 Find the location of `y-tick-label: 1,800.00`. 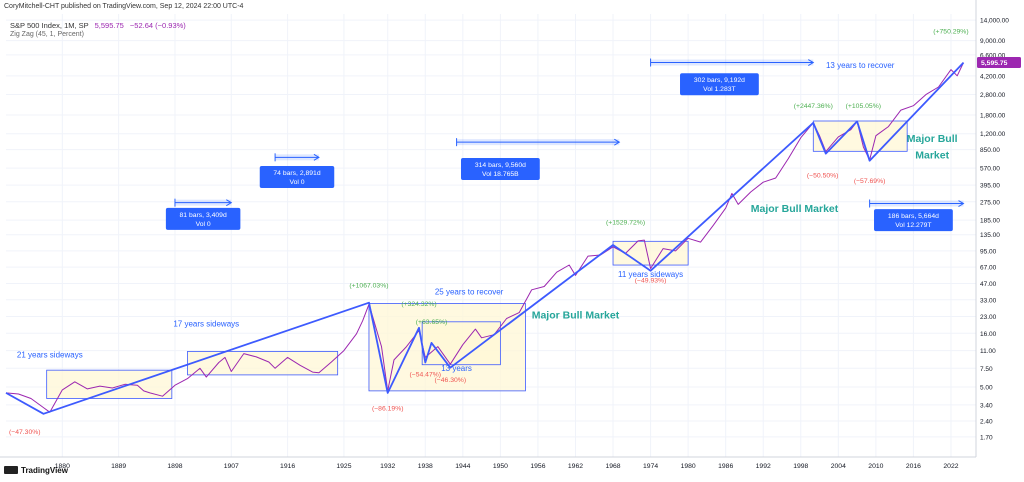

y-tick-label: 1,800.00 is located at coordinates (993, 115).